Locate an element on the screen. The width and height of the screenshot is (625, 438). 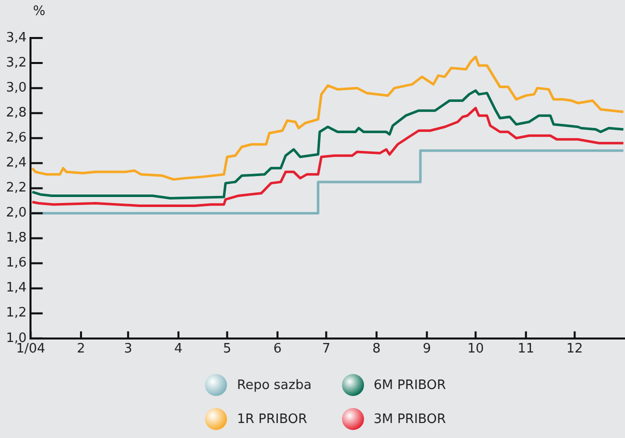
y-tick-label: 3,0 is located at coordinates (16, 88).